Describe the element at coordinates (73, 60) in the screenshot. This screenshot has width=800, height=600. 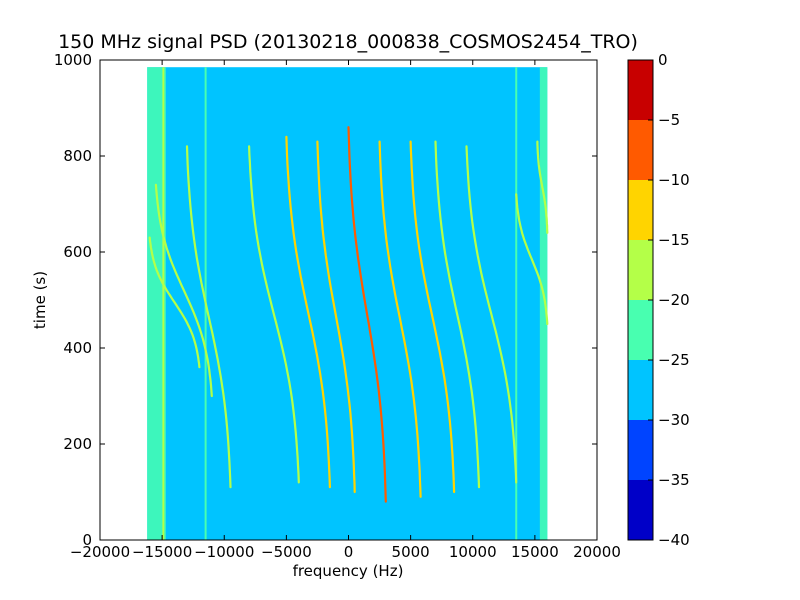
I see `y-tick-label: 1000` at that location.